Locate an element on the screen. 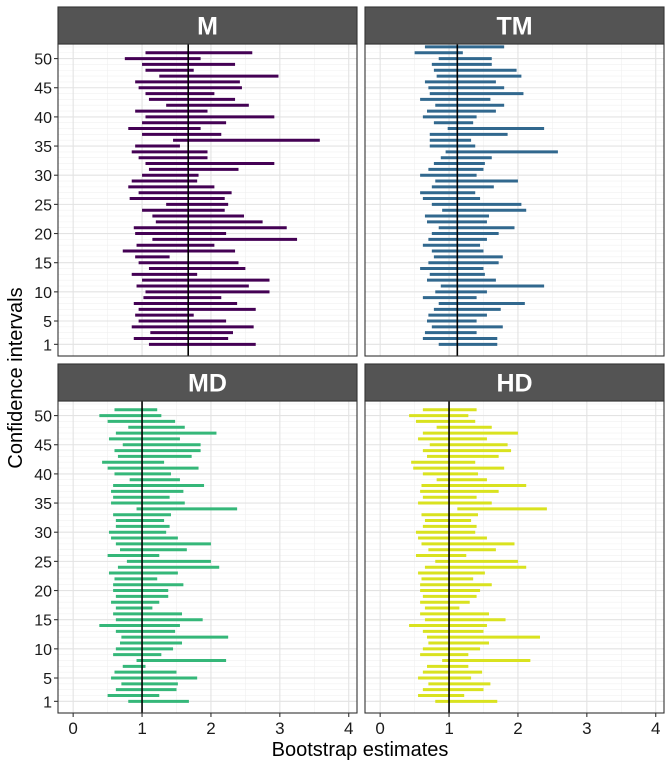 This screenshot has height=768, width=672. strip-label: M is located at coordinates (207, 27).